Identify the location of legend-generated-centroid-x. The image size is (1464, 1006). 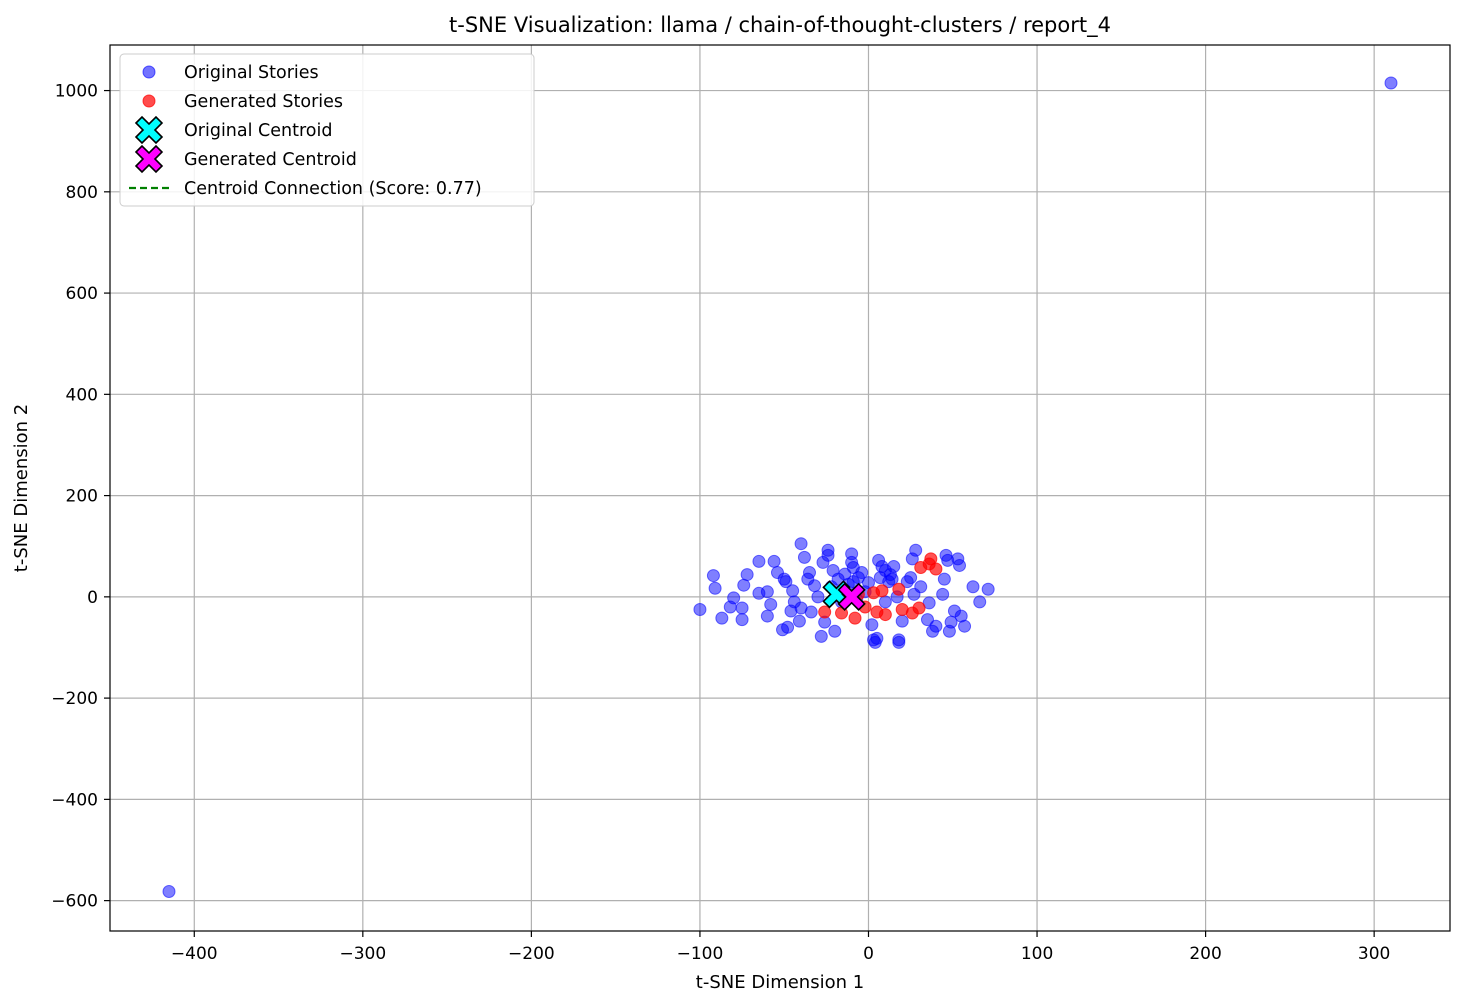
(149, 159).